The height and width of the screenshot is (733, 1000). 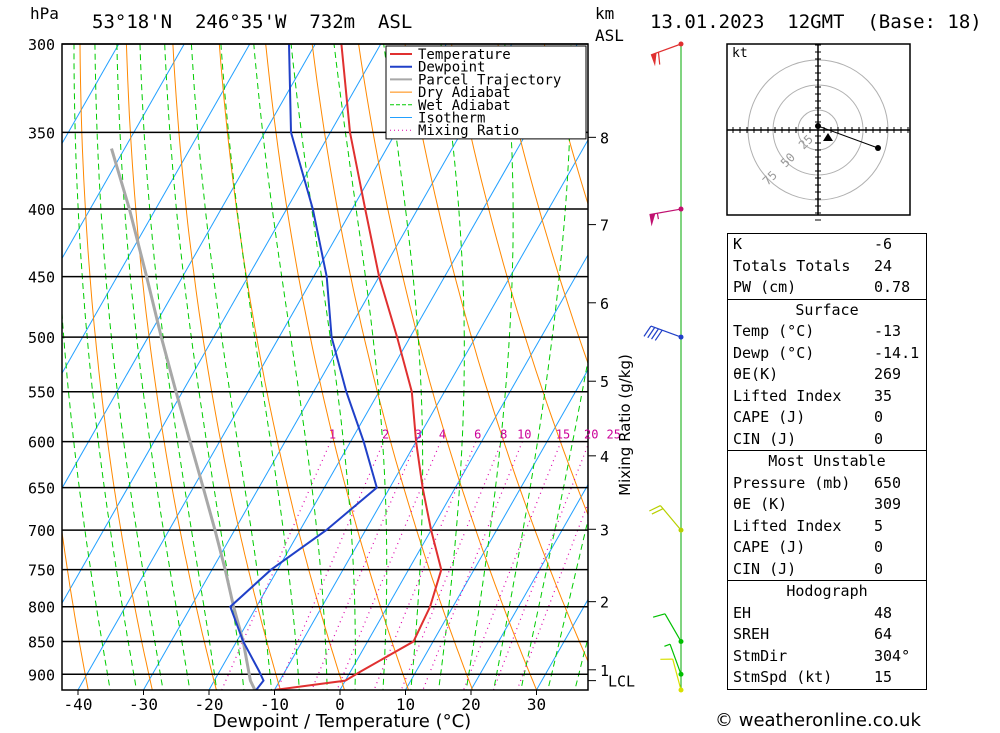 What do you see at coordinates (41, 133) in the screenshot?
I see `pressure-tick-label: 350` at bounding box center [41, 133].